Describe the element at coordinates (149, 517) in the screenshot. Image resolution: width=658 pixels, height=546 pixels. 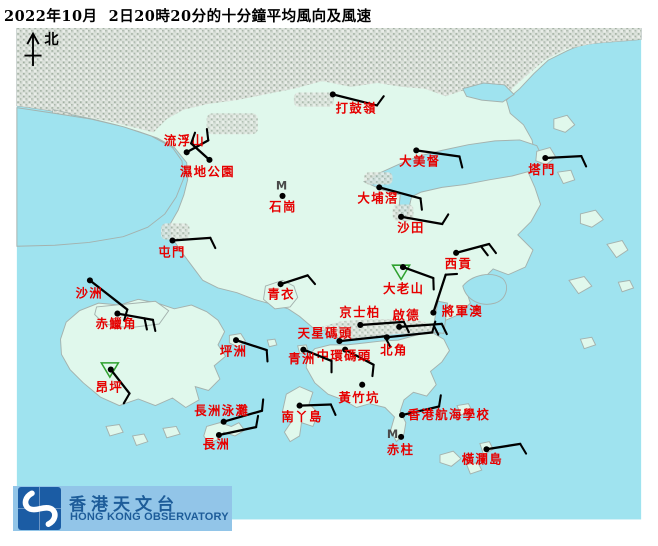
I see `hko-logo-english: HONG KONG OBSERVATORY` at that location.